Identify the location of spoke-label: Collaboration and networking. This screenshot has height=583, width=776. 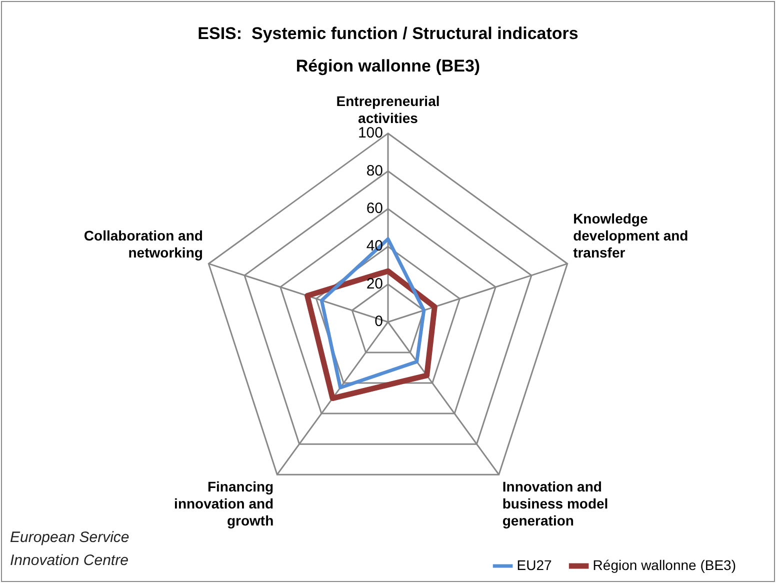
(143, 244).